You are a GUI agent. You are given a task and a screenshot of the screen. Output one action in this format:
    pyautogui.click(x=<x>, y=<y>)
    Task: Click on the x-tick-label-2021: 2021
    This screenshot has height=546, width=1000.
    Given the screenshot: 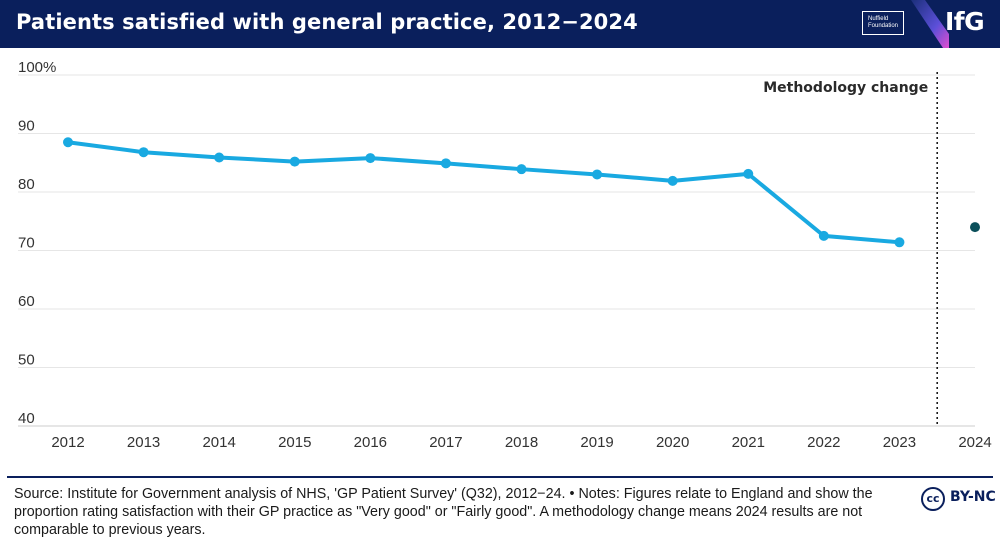 What is the action you would take?
    pyautogui.click(x=748, y=442)
    